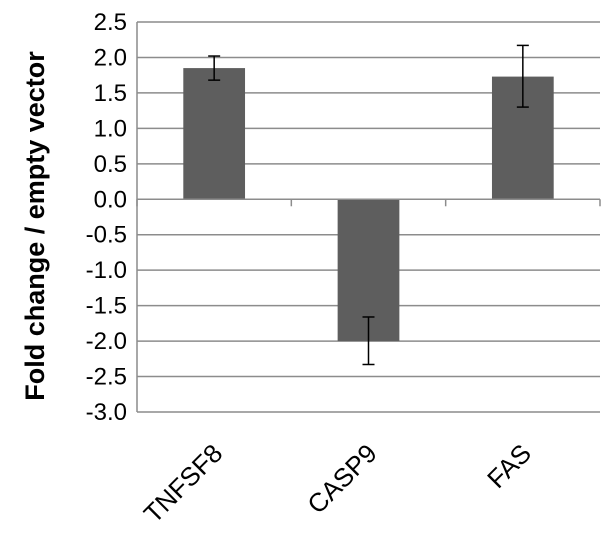  Describe the element at coordinates (110, 93) in the screenshot. I see `y-tick-label: 1.5` at that location.